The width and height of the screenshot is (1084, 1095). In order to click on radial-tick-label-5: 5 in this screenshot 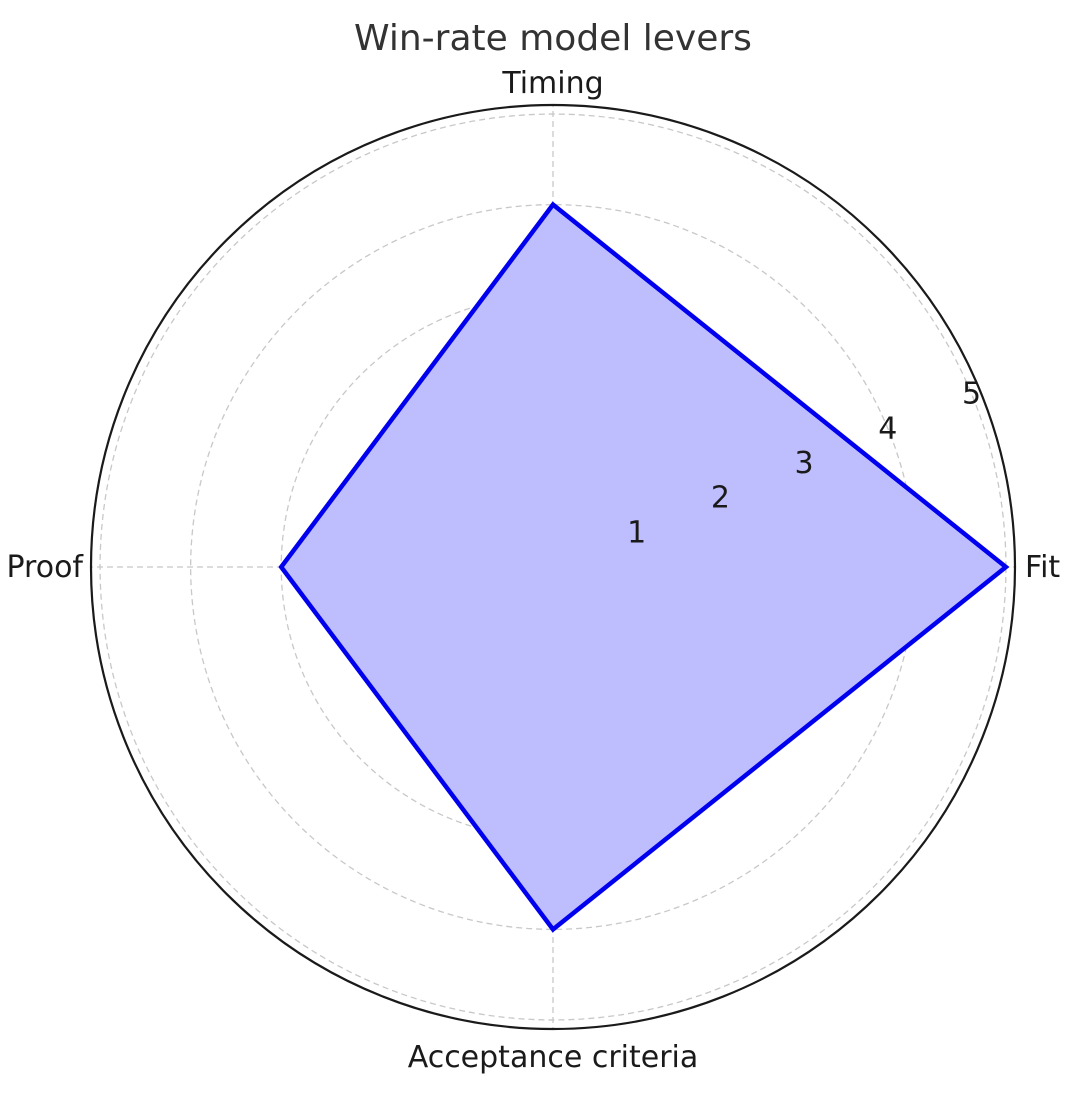, I will do `click(971, 394)`.